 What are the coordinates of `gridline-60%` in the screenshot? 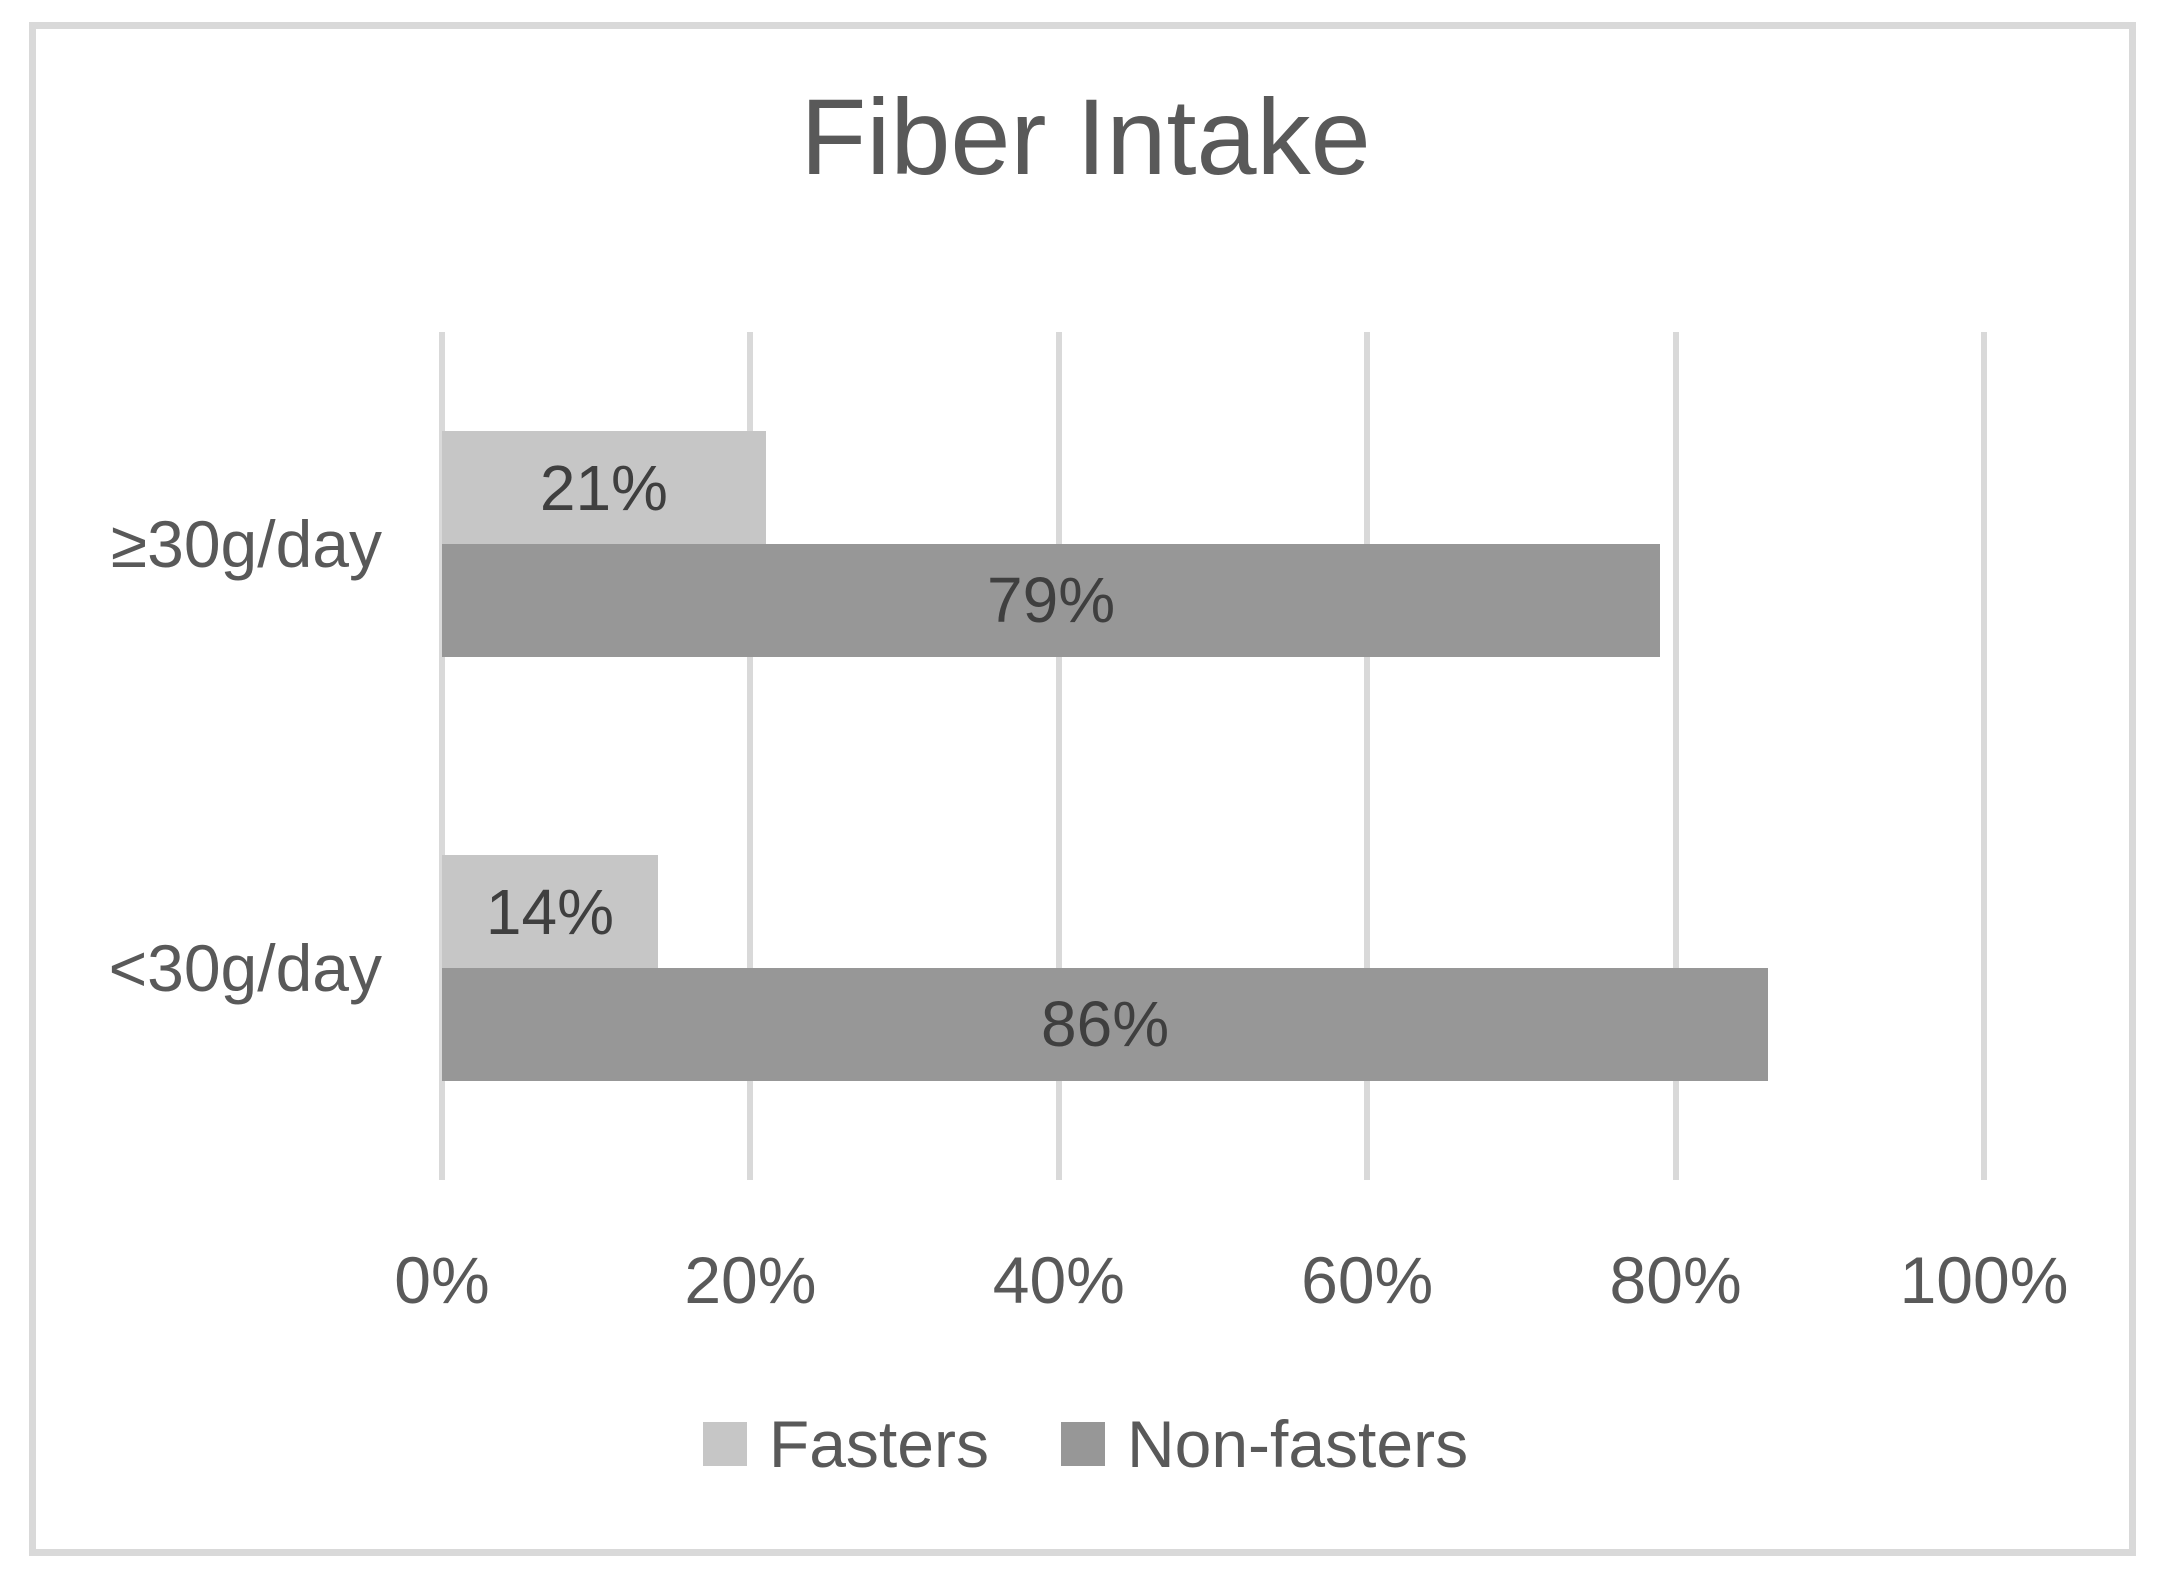 It's located at (1367, 756).